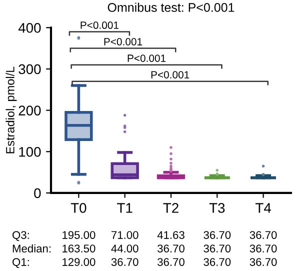 The image size is (300, 271). What do you see at coordinates (124, 248) in the screenshot?
I see `text: 44.00` at bounding box center [124, 248].